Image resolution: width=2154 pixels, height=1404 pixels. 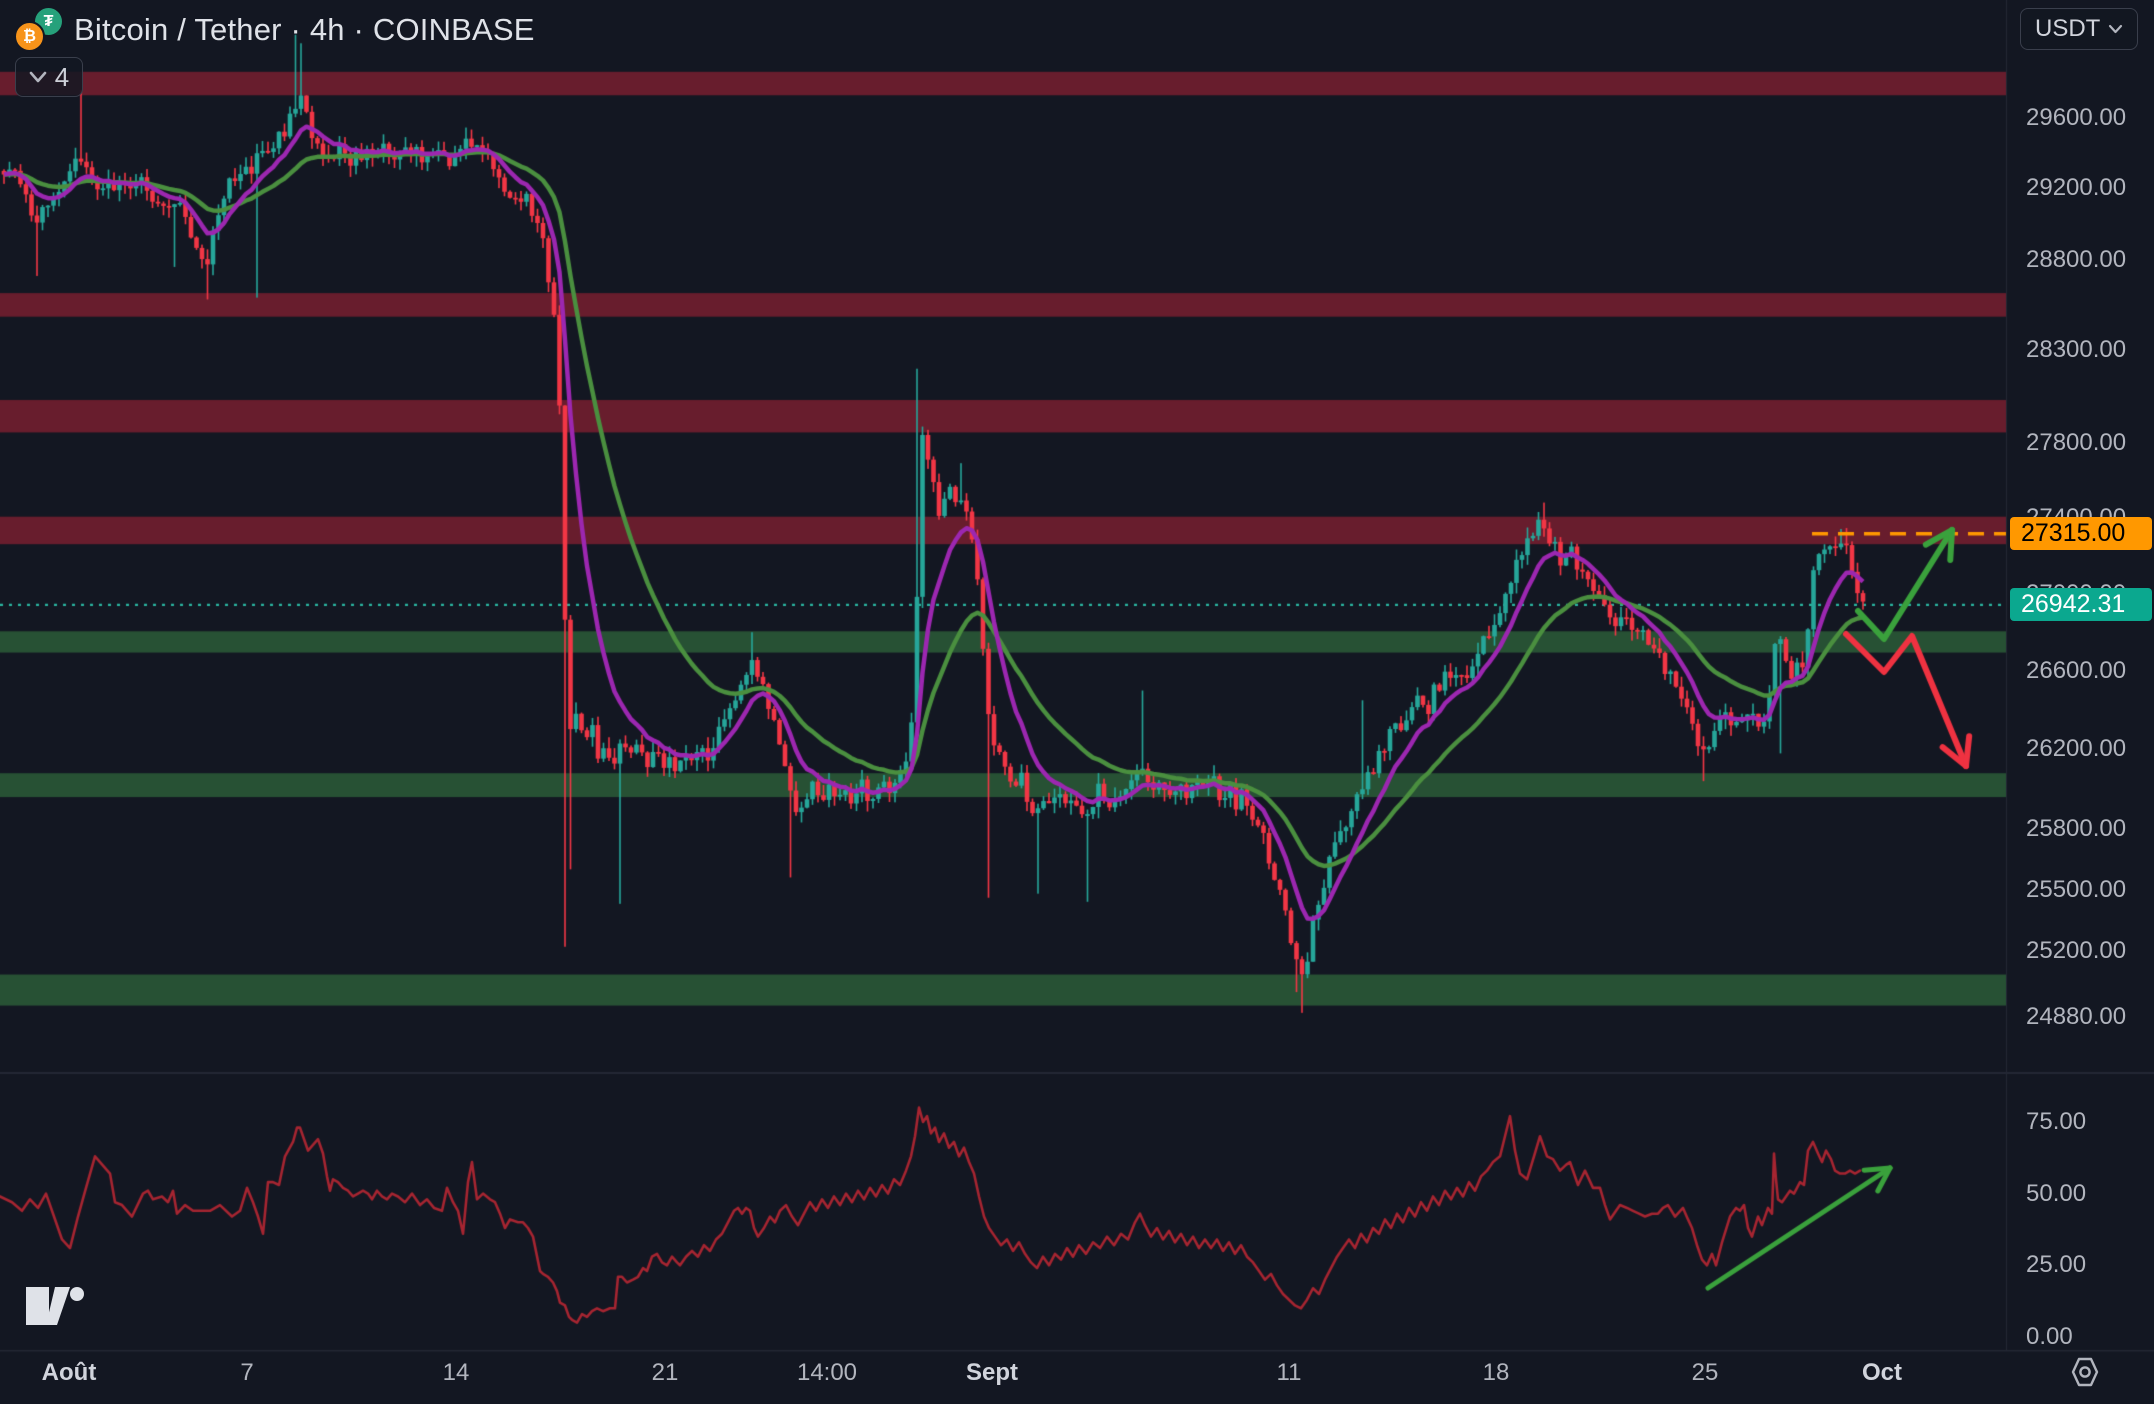 I want to click on time-axis-tick: 18, so click(x=1496, y=1372).